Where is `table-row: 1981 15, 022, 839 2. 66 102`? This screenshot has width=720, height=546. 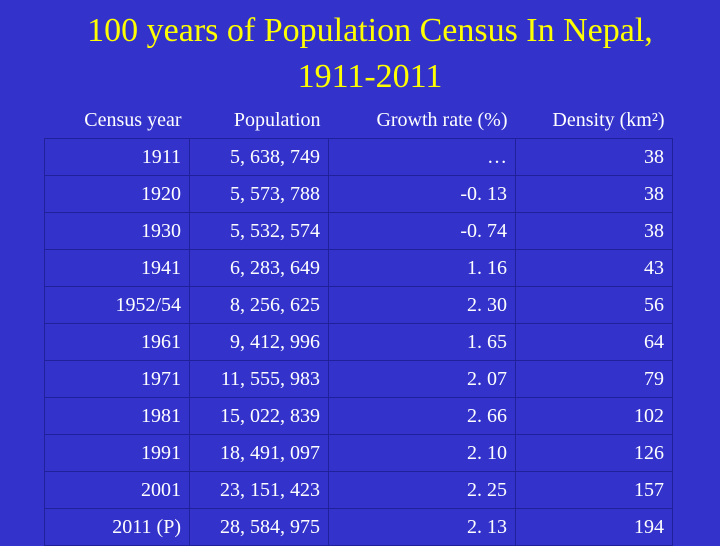
table-row: 1981 15, 022, 839 2. 66 102 is located at coordinates (358, 416).